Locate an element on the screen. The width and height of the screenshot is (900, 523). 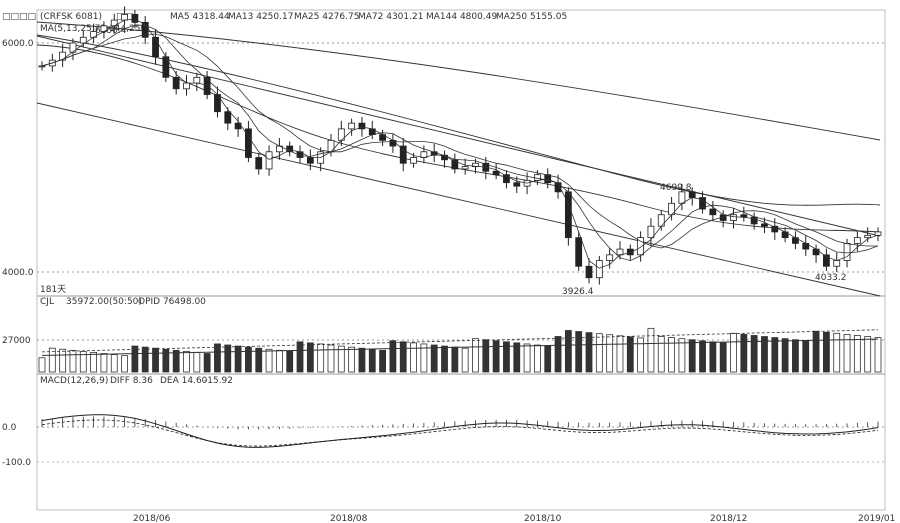
volume-value: 35972.00(50:50) is located at coordinates (104, 302).